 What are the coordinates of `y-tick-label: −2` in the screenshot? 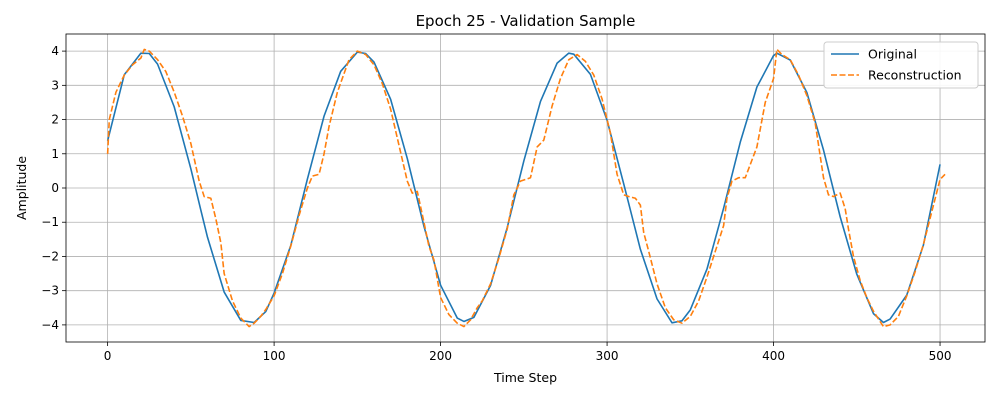 It's located at (50, 256).